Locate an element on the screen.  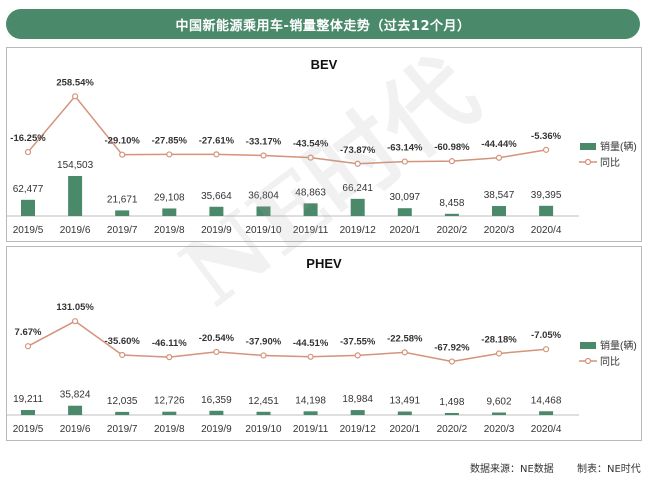
bev-x-tick-label: 2019/9 is located at coordinates (216, 230).